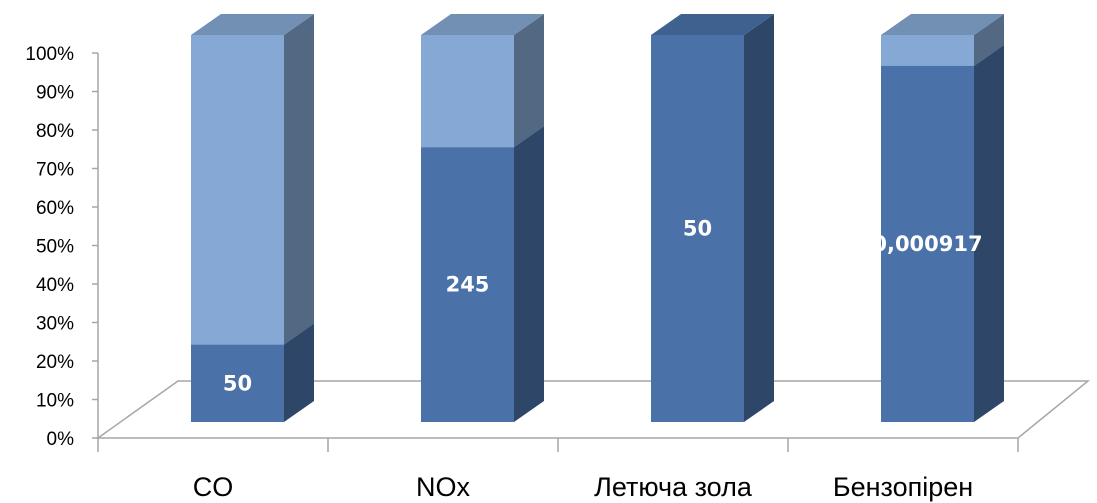 The width and height of the screenshot is (1097, 503). I want to click on y-tick-label: 80%, so click(55, 131).